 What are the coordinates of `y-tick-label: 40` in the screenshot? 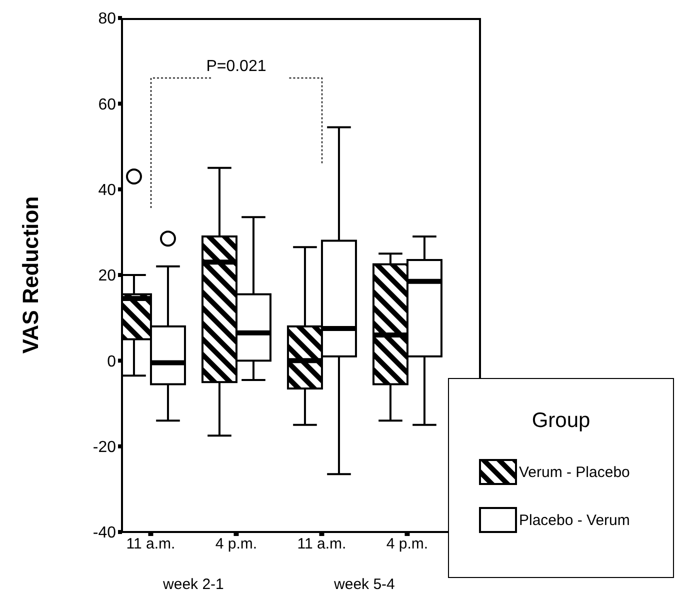 It's located at (107, 191).